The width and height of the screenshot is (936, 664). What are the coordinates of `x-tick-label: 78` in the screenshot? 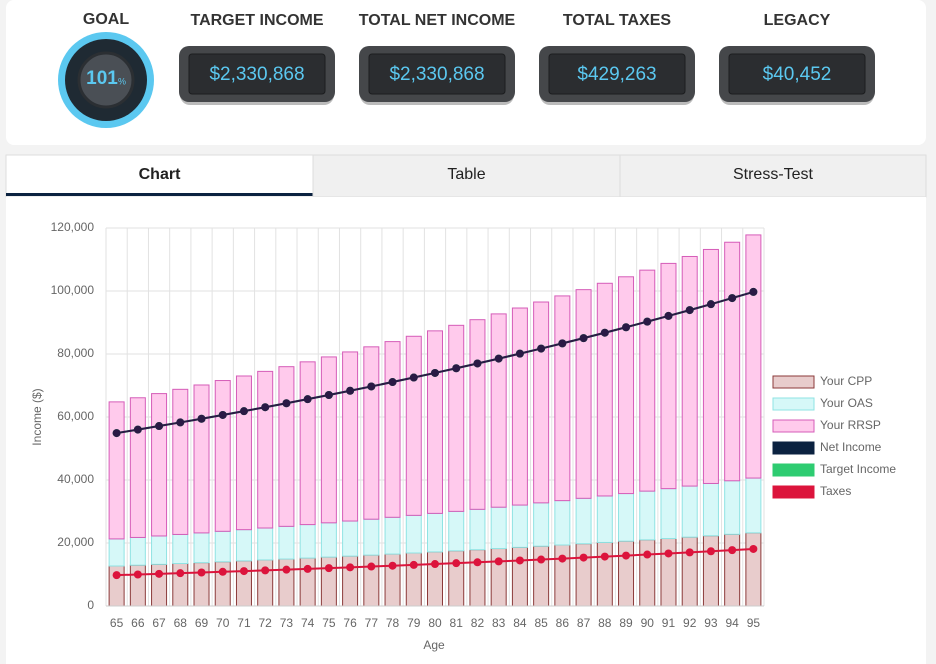 It's located at (393, 623).